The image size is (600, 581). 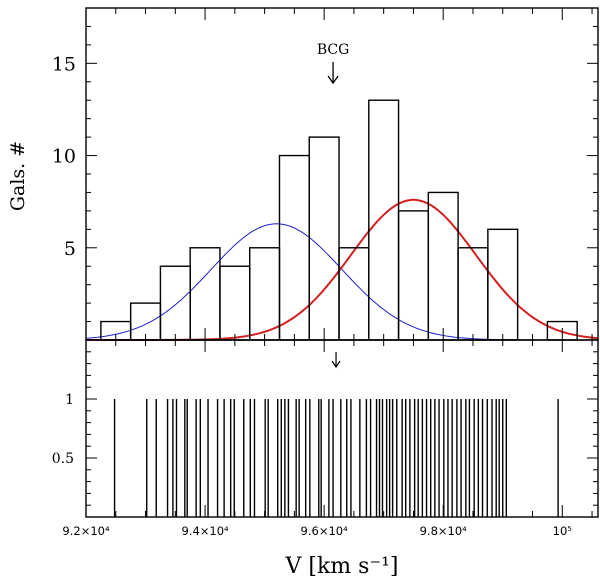 What do you see at coordinates (333, 80) in the screenshot?
I see `bcg-arrow-head` at bounding box center [333, 80].